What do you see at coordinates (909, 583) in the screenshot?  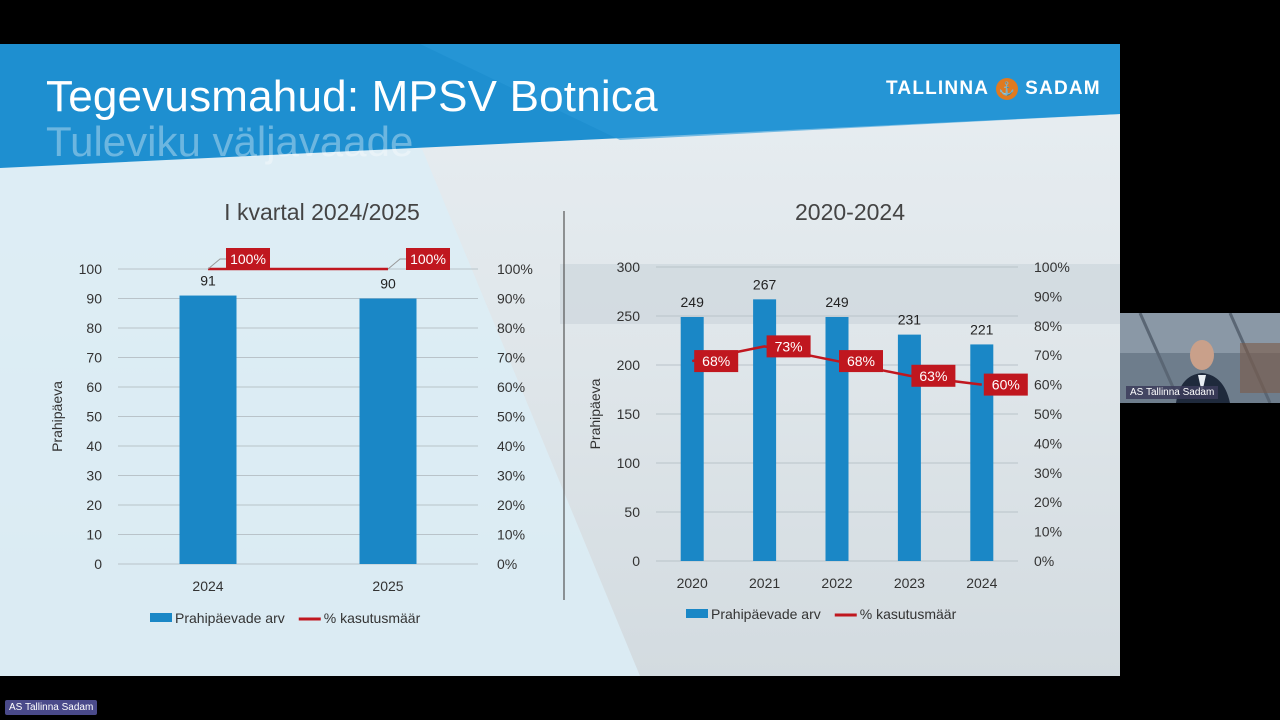 I see `x-tick-label: 2023` at bounding box center [909, 583].